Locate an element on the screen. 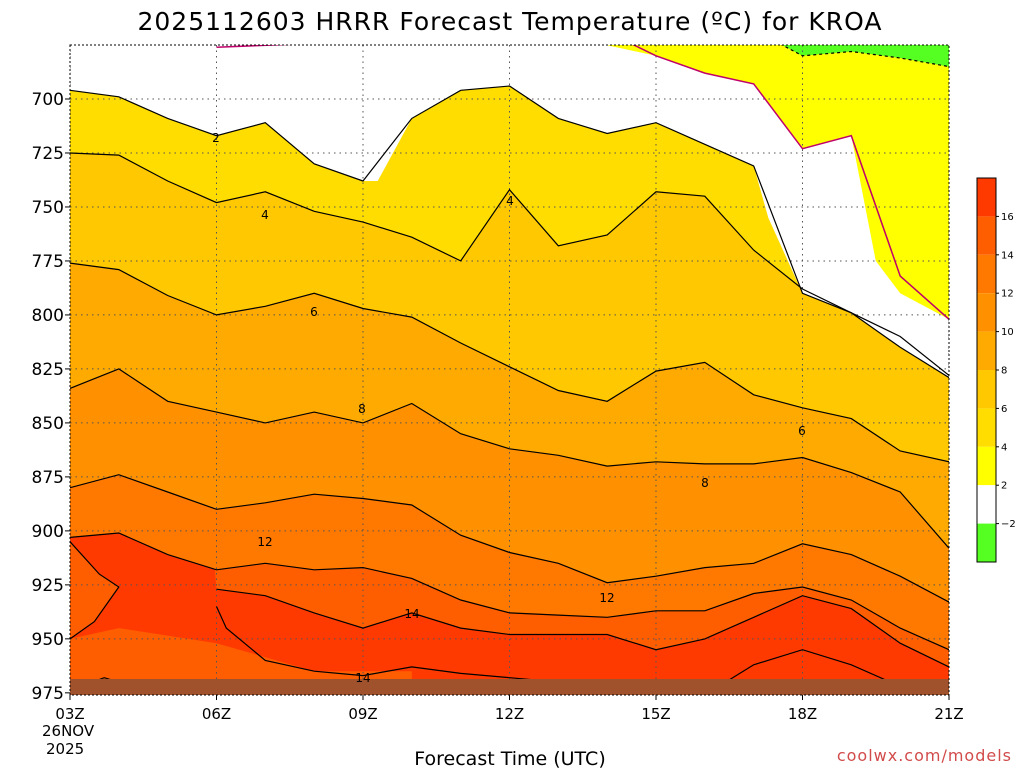  colorbar-label: 2 is located at coordinates (1004, 486).